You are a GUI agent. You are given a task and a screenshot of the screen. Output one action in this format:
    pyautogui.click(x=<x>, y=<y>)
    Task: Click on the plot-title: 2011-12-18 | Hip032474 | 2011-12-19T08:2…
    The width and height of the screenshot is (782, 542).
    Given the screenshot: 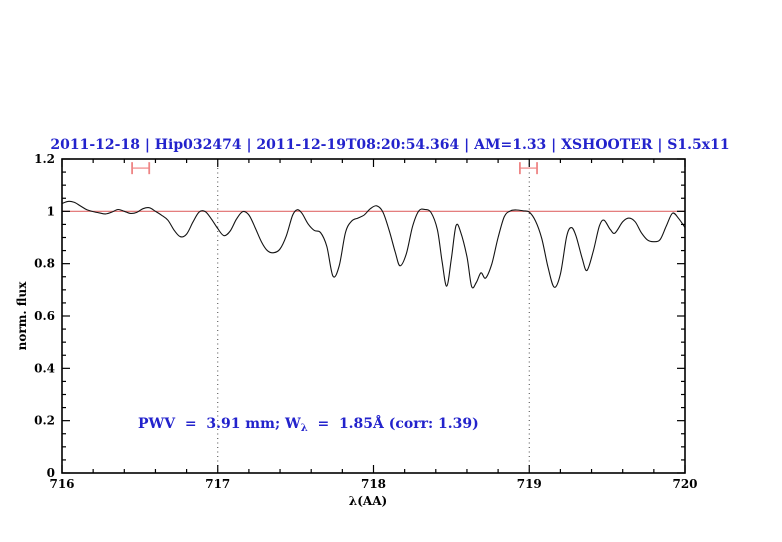 What is the action you would take?
    pyautogui.click(x=389, y=145)
    